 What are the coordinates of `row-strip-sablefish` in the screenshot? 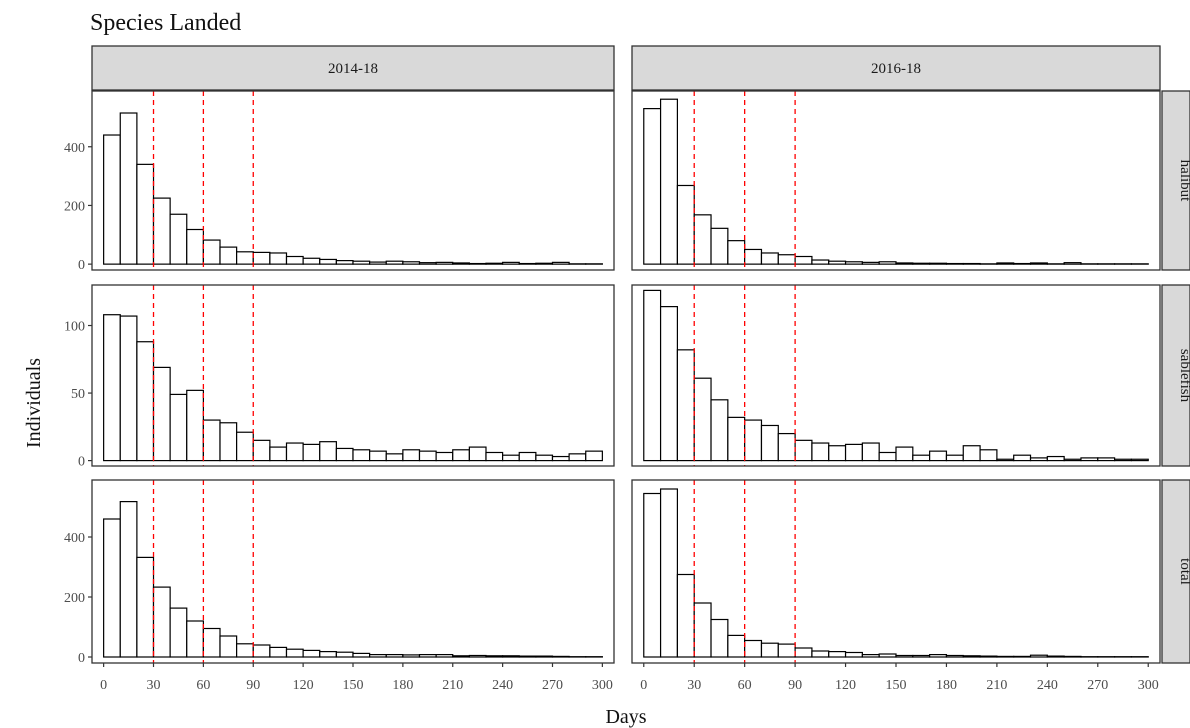 It's located at (1175, 375).